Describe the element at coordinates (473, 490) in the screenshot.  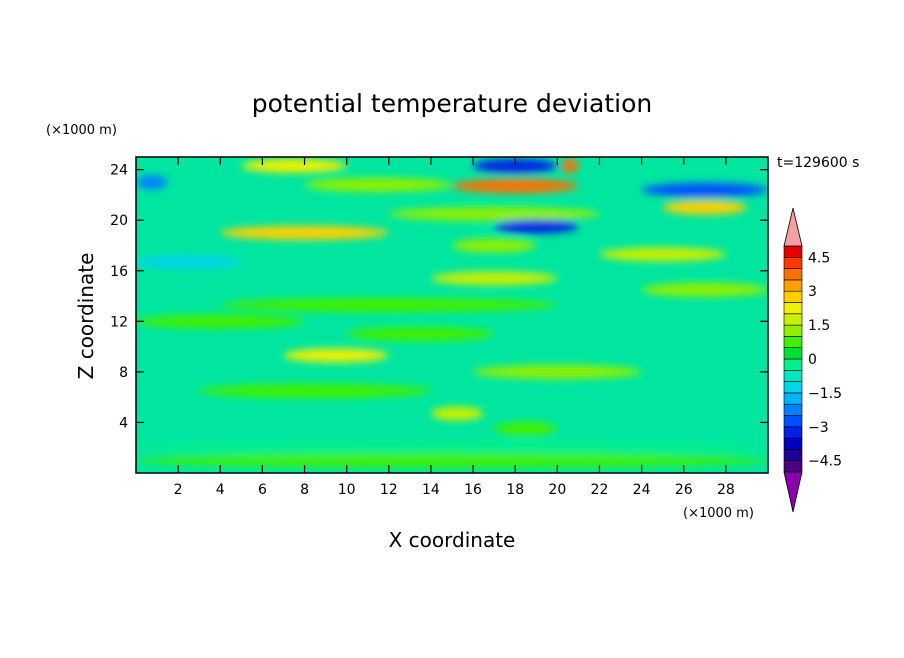
I see `x-tick-label: 16` at that location.